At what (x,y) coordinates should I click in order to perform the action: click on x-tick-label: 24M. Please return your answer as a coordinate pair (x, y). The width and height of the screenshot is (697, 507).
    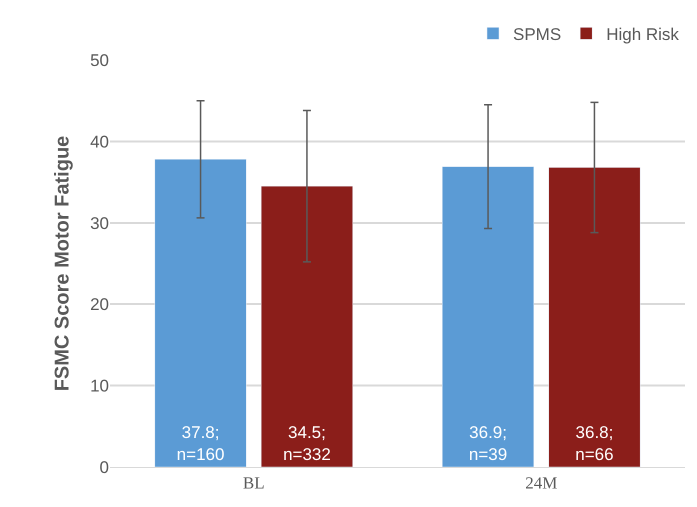
    Looking at the image, I should click on (541, 482).